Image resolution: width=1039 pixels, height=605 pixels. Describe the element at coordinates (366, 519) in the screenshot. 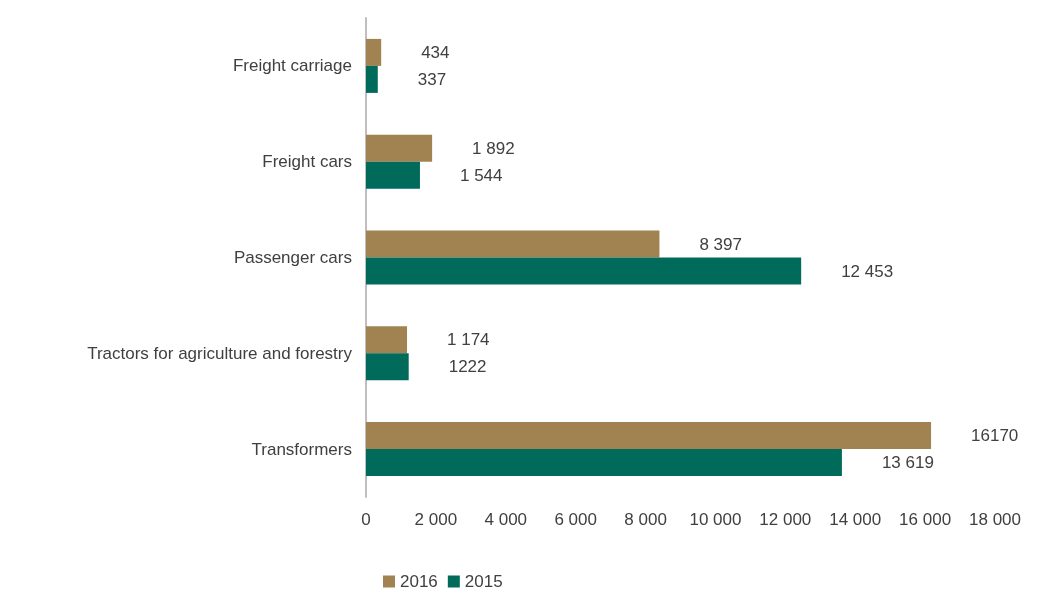

I see `x-tick-label: 0` at that location.